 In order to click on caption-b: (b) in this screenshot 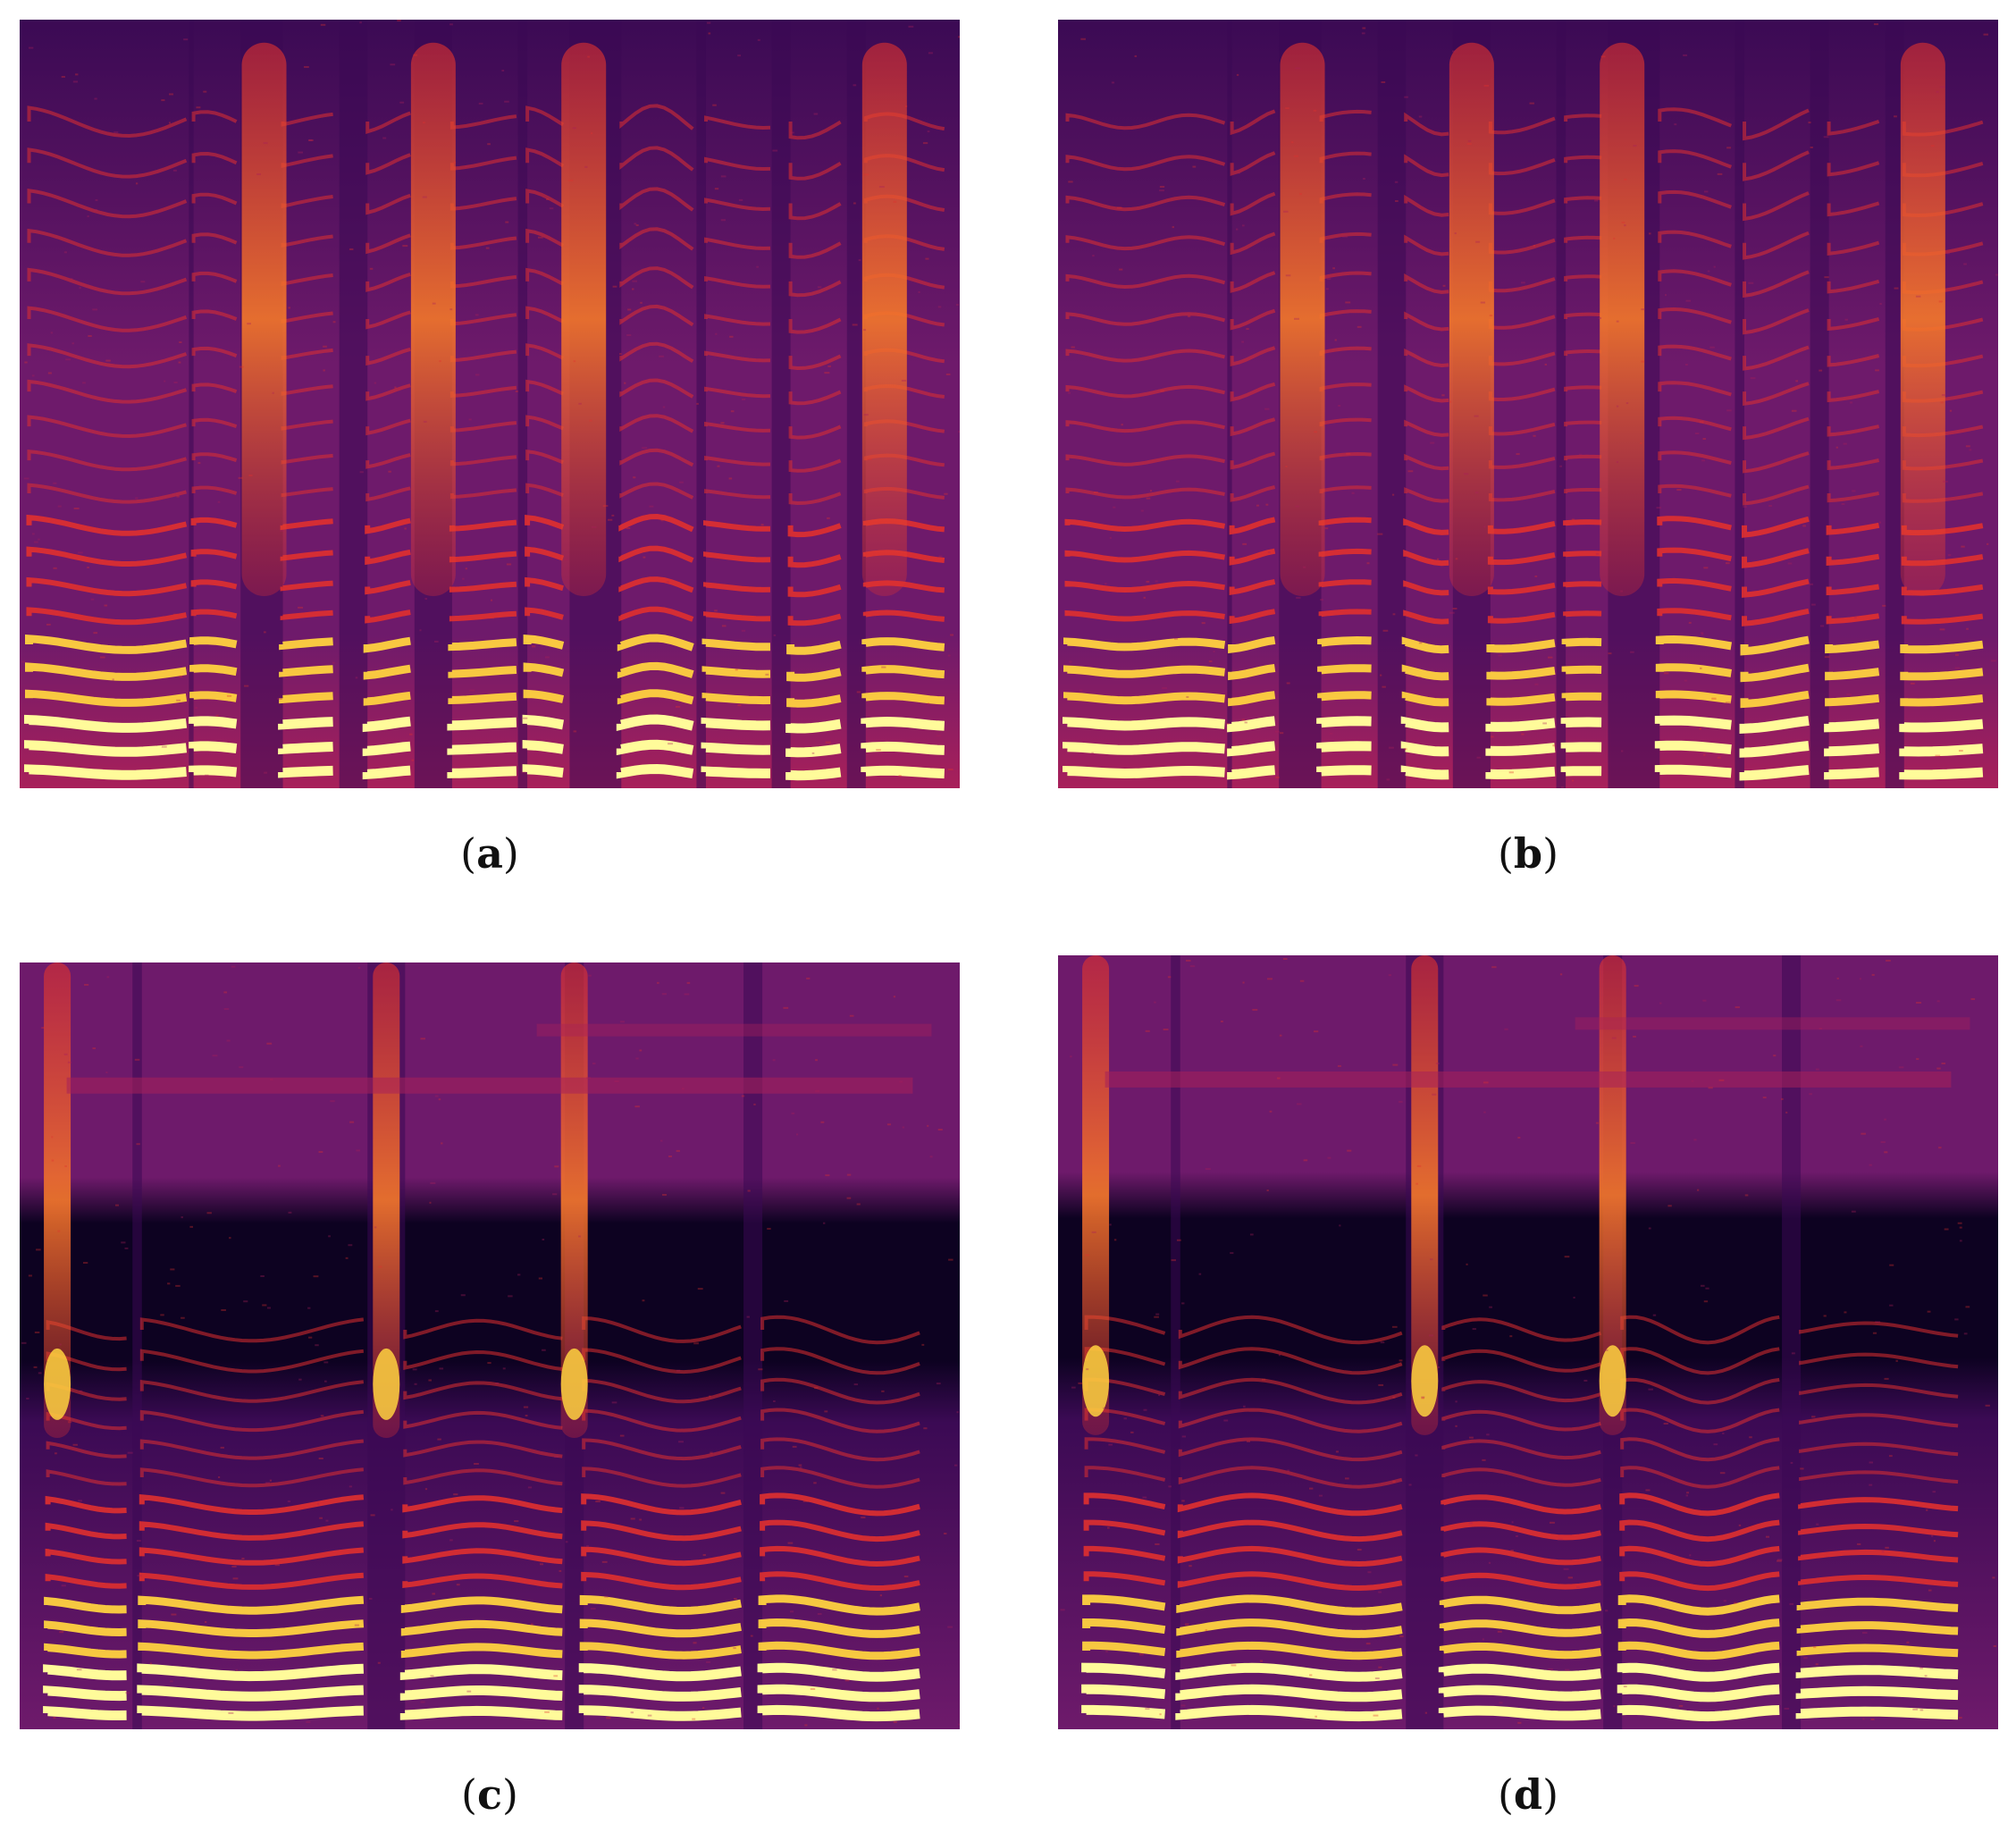, I will do `click(1528, 854)`.